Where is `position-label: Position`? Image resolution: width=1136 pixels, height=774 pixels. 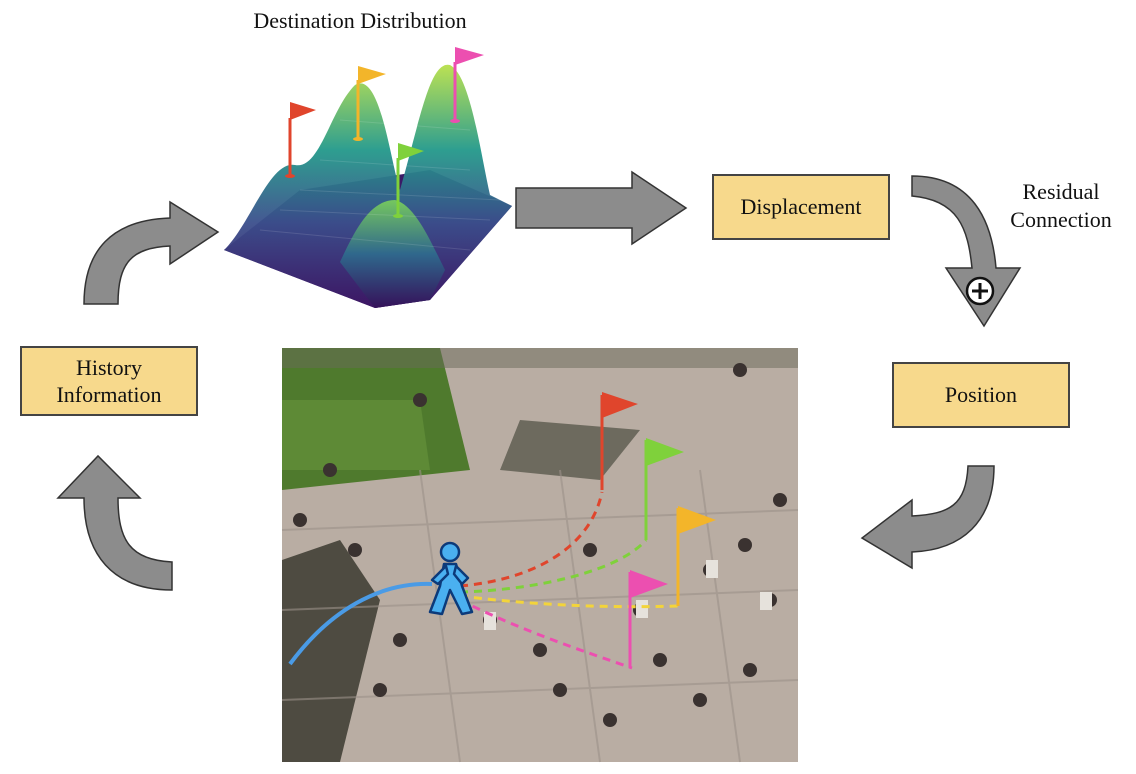
position-label: Position is located at coordinates (981, 395).